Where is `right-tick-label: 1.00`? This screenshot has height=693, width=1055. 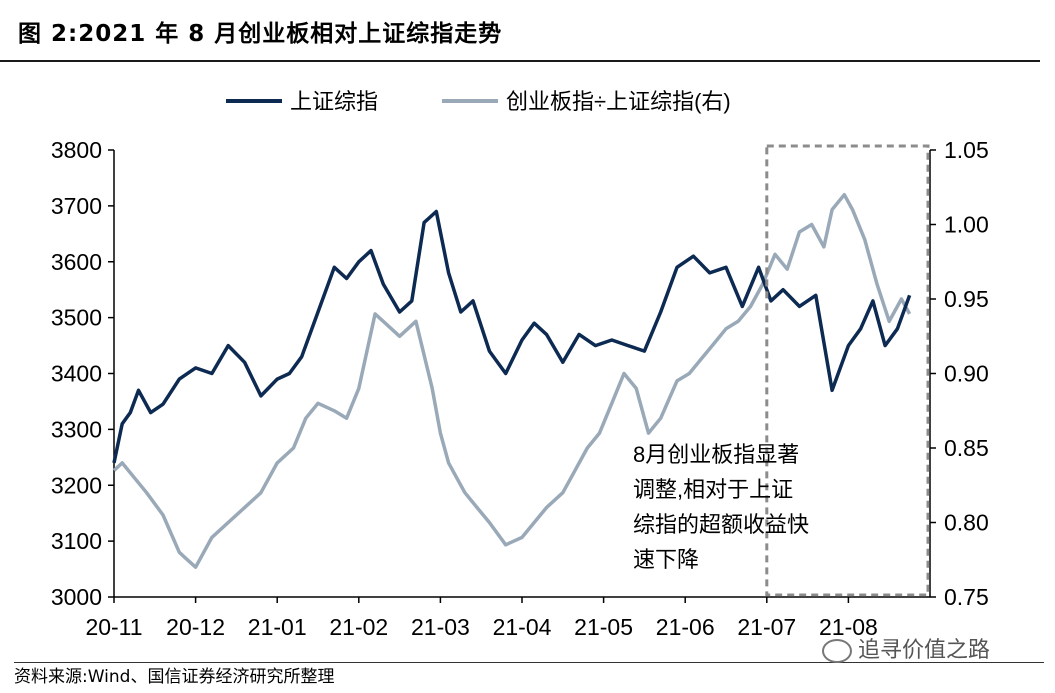
right-tick-label: 1.00 is located at coordinates (966, 225).